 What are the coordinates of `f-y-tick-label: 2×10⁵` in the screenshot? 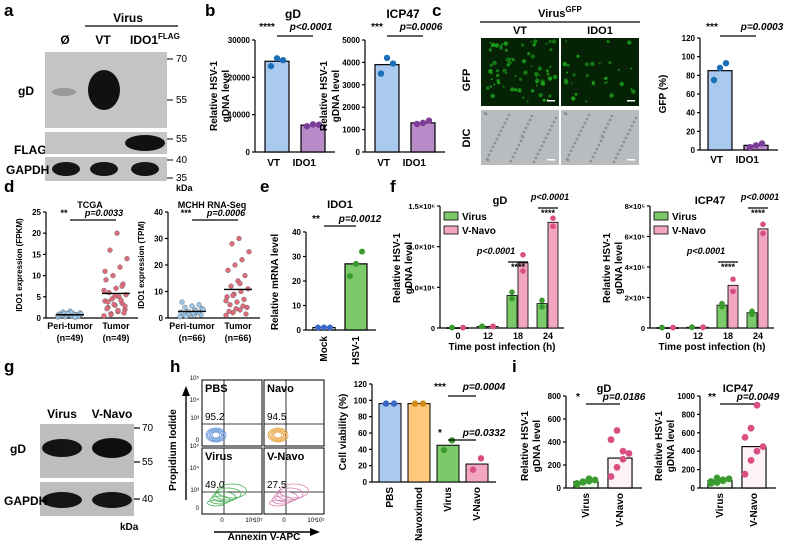 It's located at (635, 298).